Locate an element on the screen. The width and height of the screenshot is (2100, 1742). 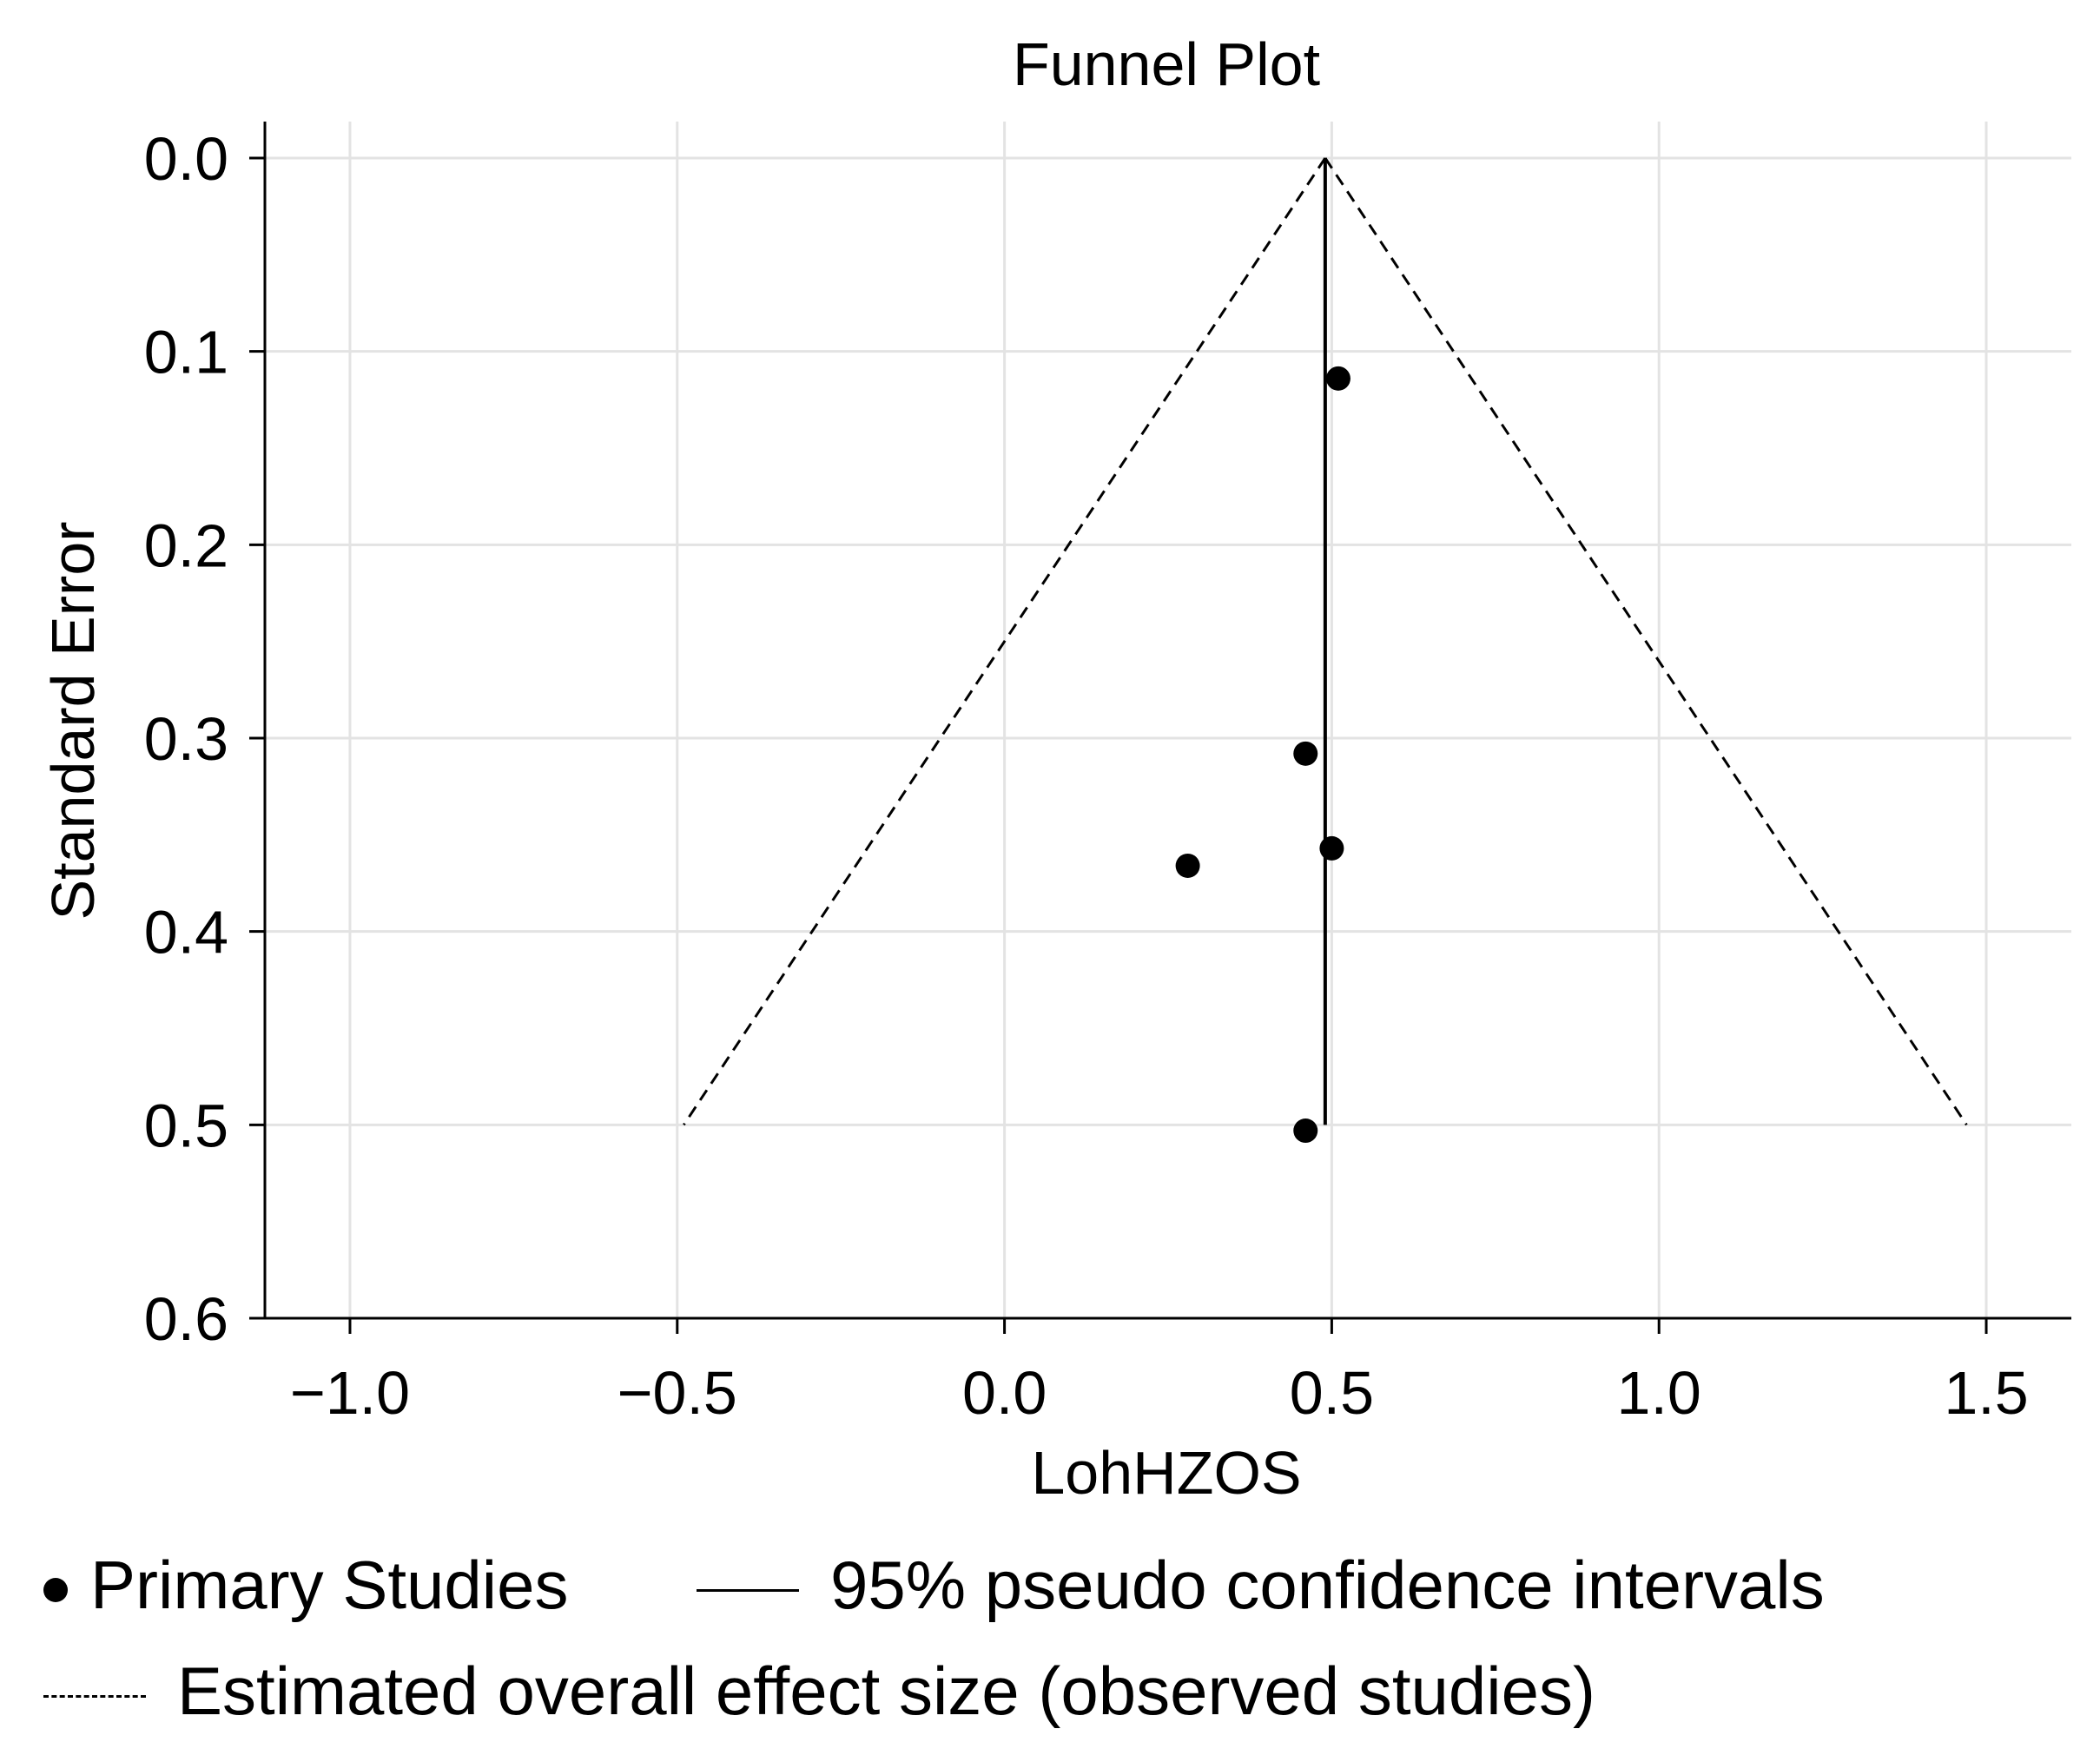
x-tick-label: 1.5 is located at coordinates (1986, 1393).